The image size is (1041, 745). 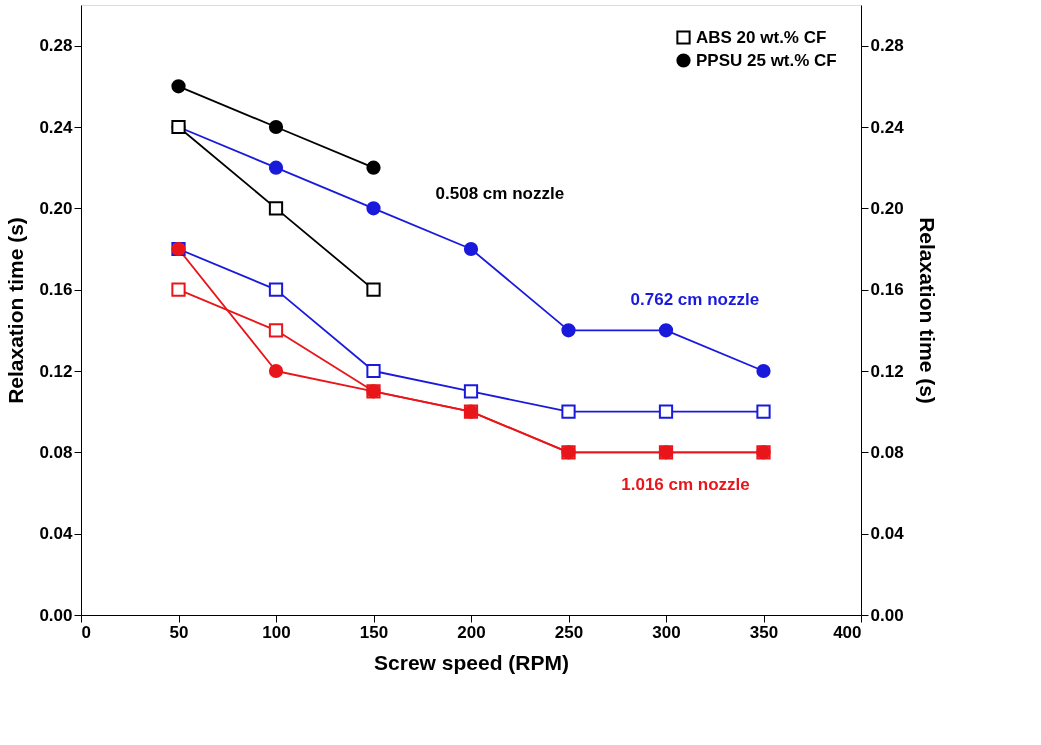 What do you see at coordinates (887, 452) in the screenshot?
I see `y2-tick-label: 0.08` at bounding box center [887, 452].